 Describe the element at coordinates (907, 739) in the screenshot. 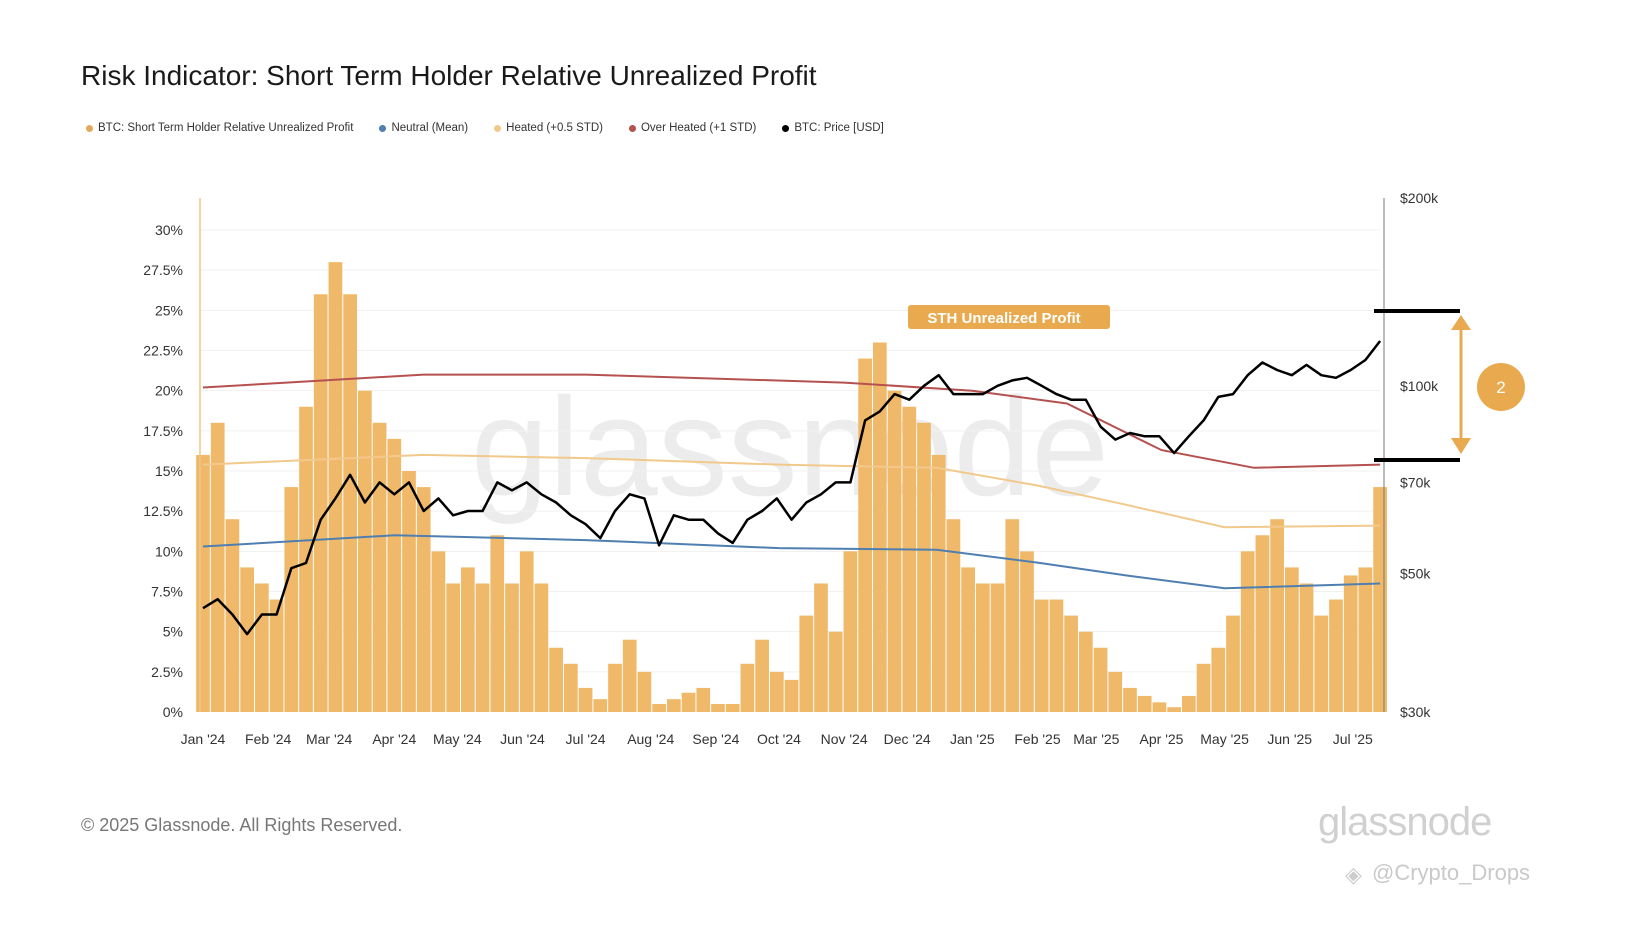

I see `x-tick-label: Dec '24` at that location.